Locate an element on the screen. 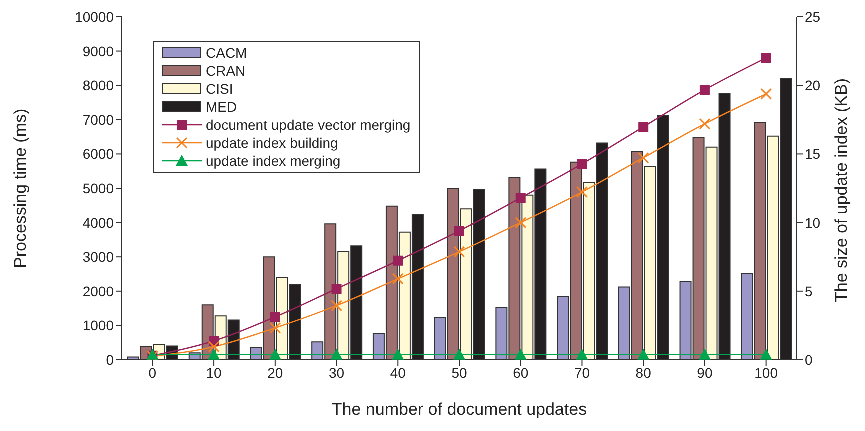  legend-label: update index merging is located at coordinates (273, 161).